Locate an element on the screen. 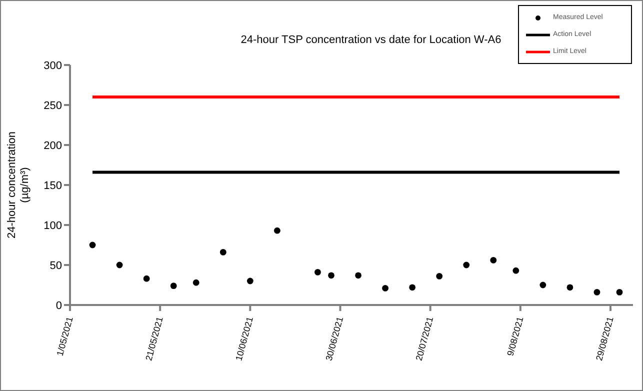 The height and width of the screenshot is (391, 643). y-tick-label: 50 is located at coordinates (56, 266).